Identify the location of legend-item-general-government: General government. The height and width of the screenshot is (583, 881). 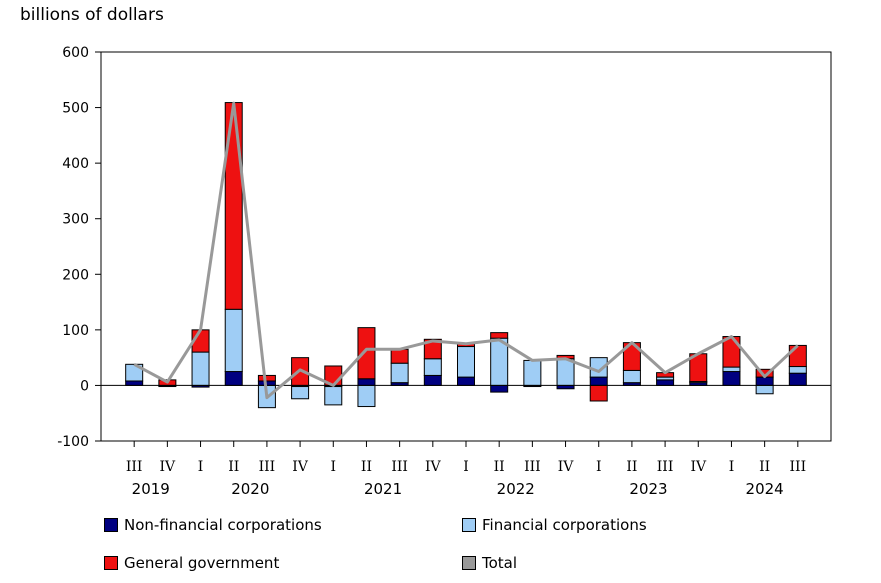
(191, 563).